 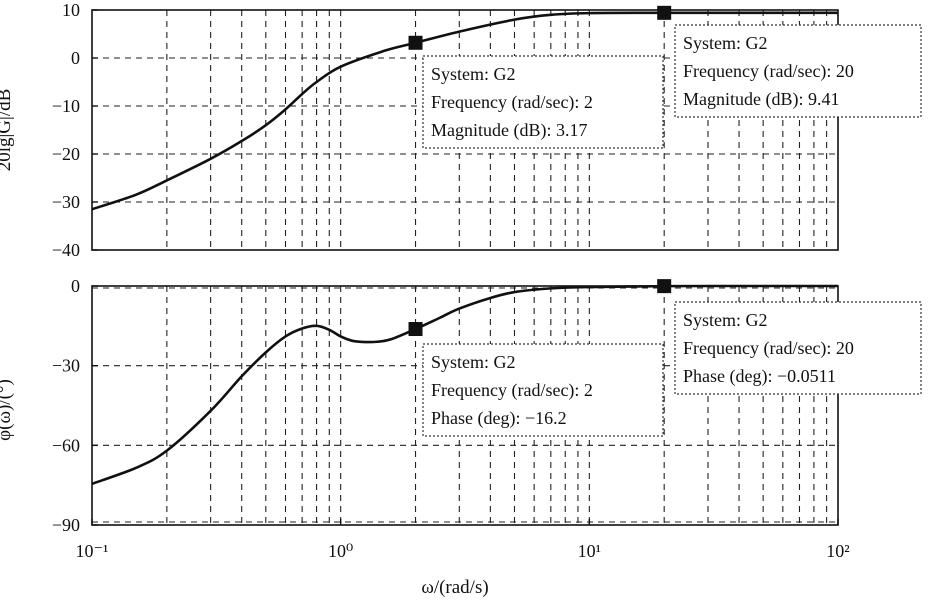 I want to click on x-tick-label: 10⁻¹, so click(x=92, y=551).